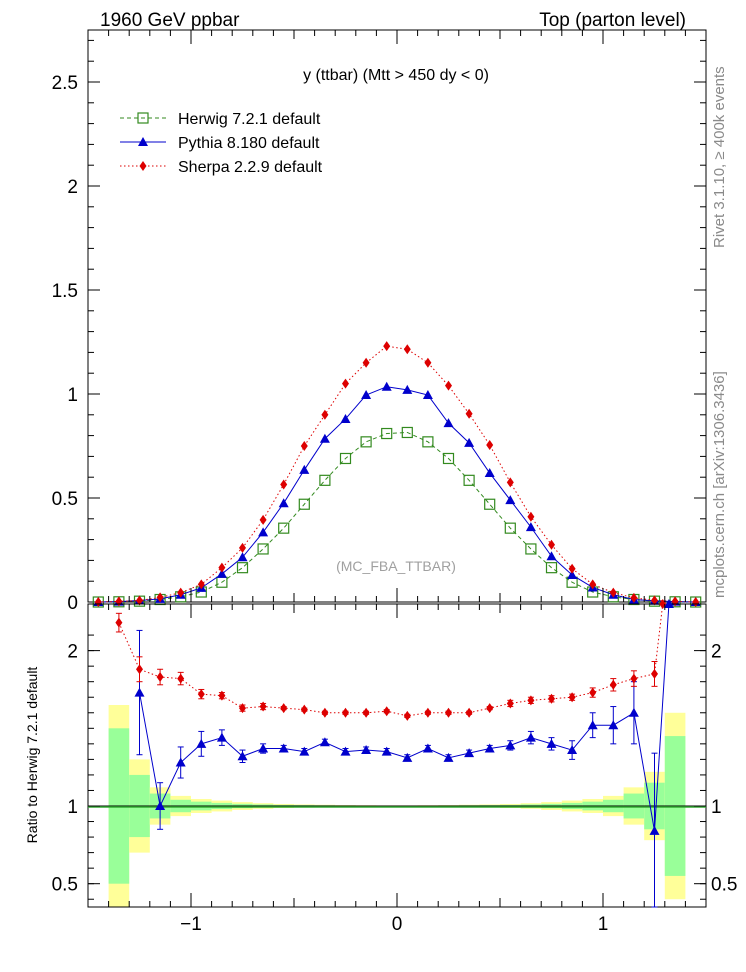 The width and height of the screenshot is (746, 972). What do you see at coordinates (65, 885) in the screenshot?
I see `ratio-y-tick-label-left: 0.5` at bounding box center [65, 885].